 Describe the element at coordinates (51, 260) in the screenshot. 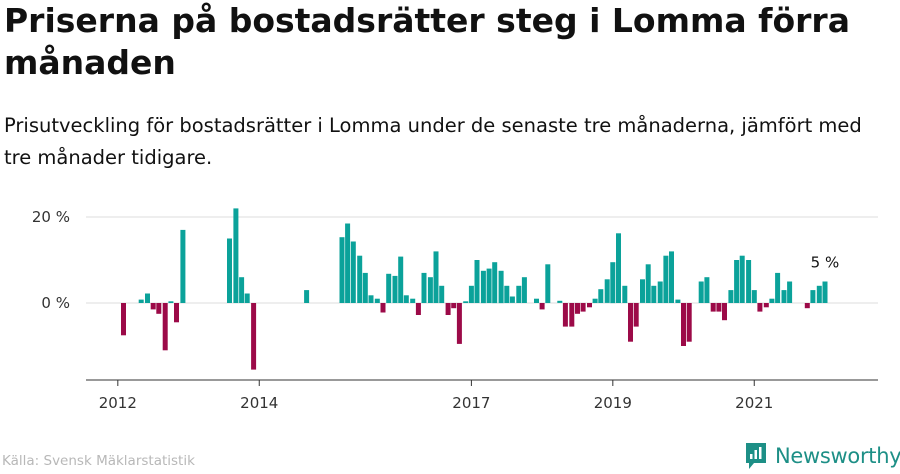

I see `y-axis-labels: 0 % 20 %` at that location.